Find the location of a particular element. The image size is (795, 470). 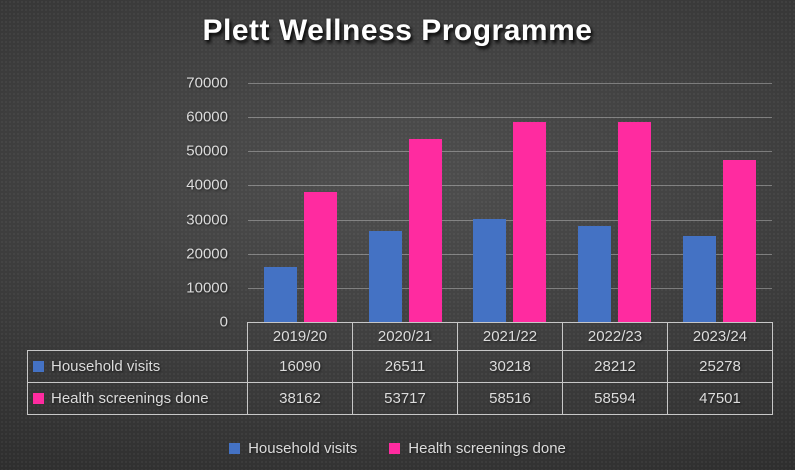

table-value-cell: 26511 is located at coordinates (405, 366).